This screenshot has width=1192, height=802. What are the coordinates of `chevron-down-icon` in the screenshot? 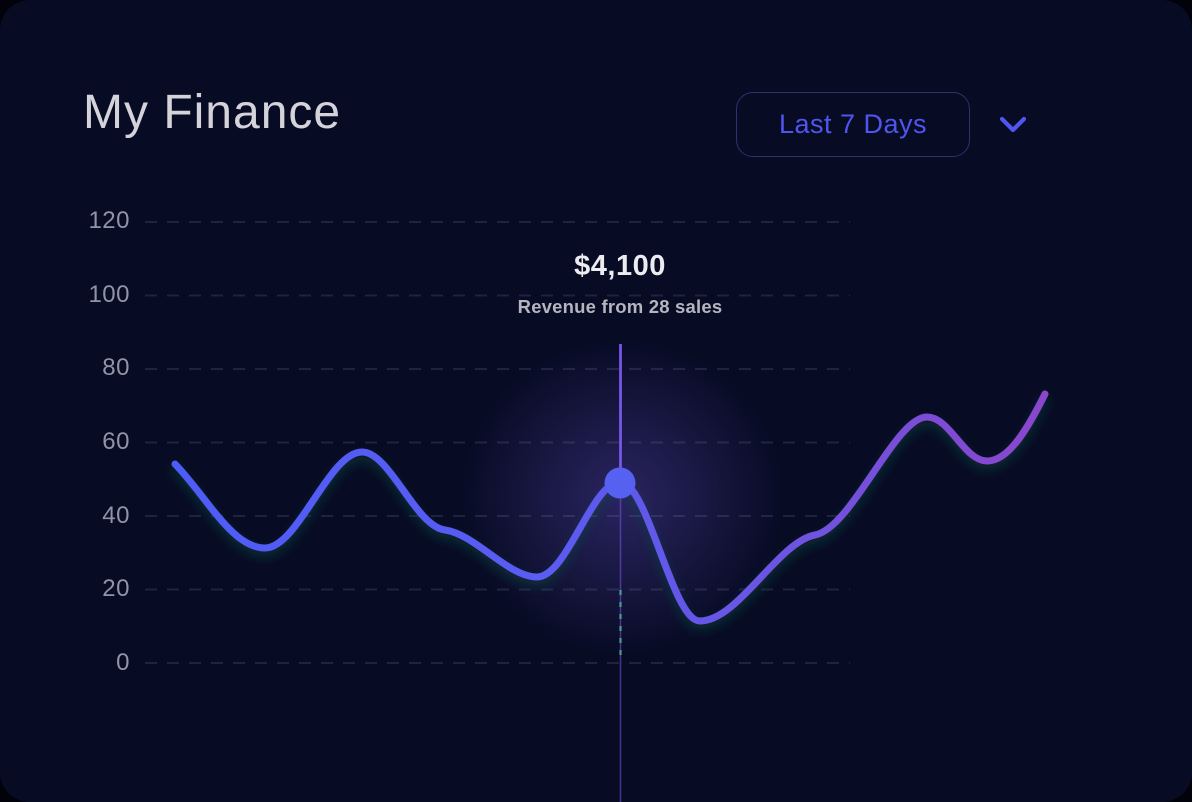 It's located at (1013, 124).